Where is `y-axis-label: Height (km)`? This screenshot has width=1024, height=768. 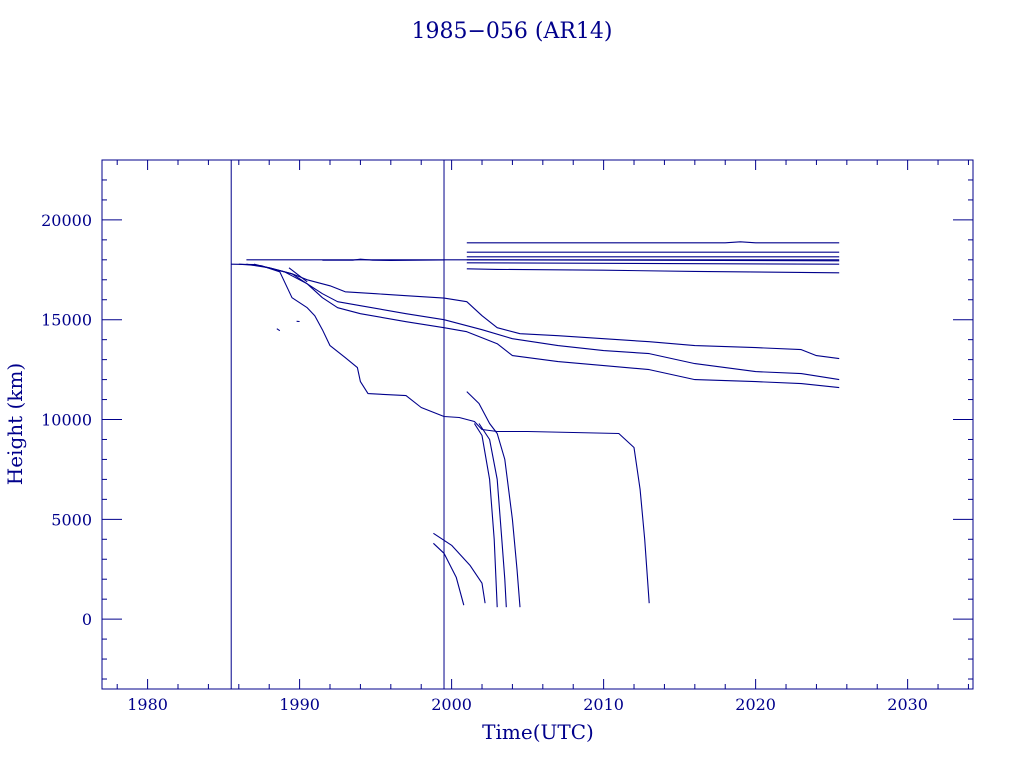 y-axis-label: Height (km) is located at coordinates (15, 424).